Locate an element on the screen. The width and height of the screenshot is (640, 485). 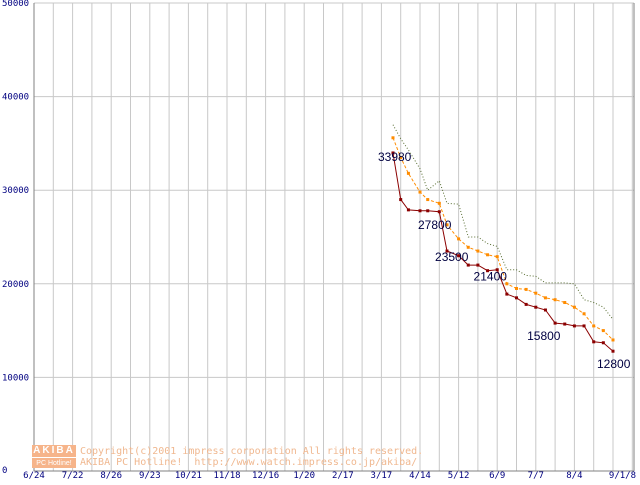
data-label: 21400 is located at coordinates (491, 277).